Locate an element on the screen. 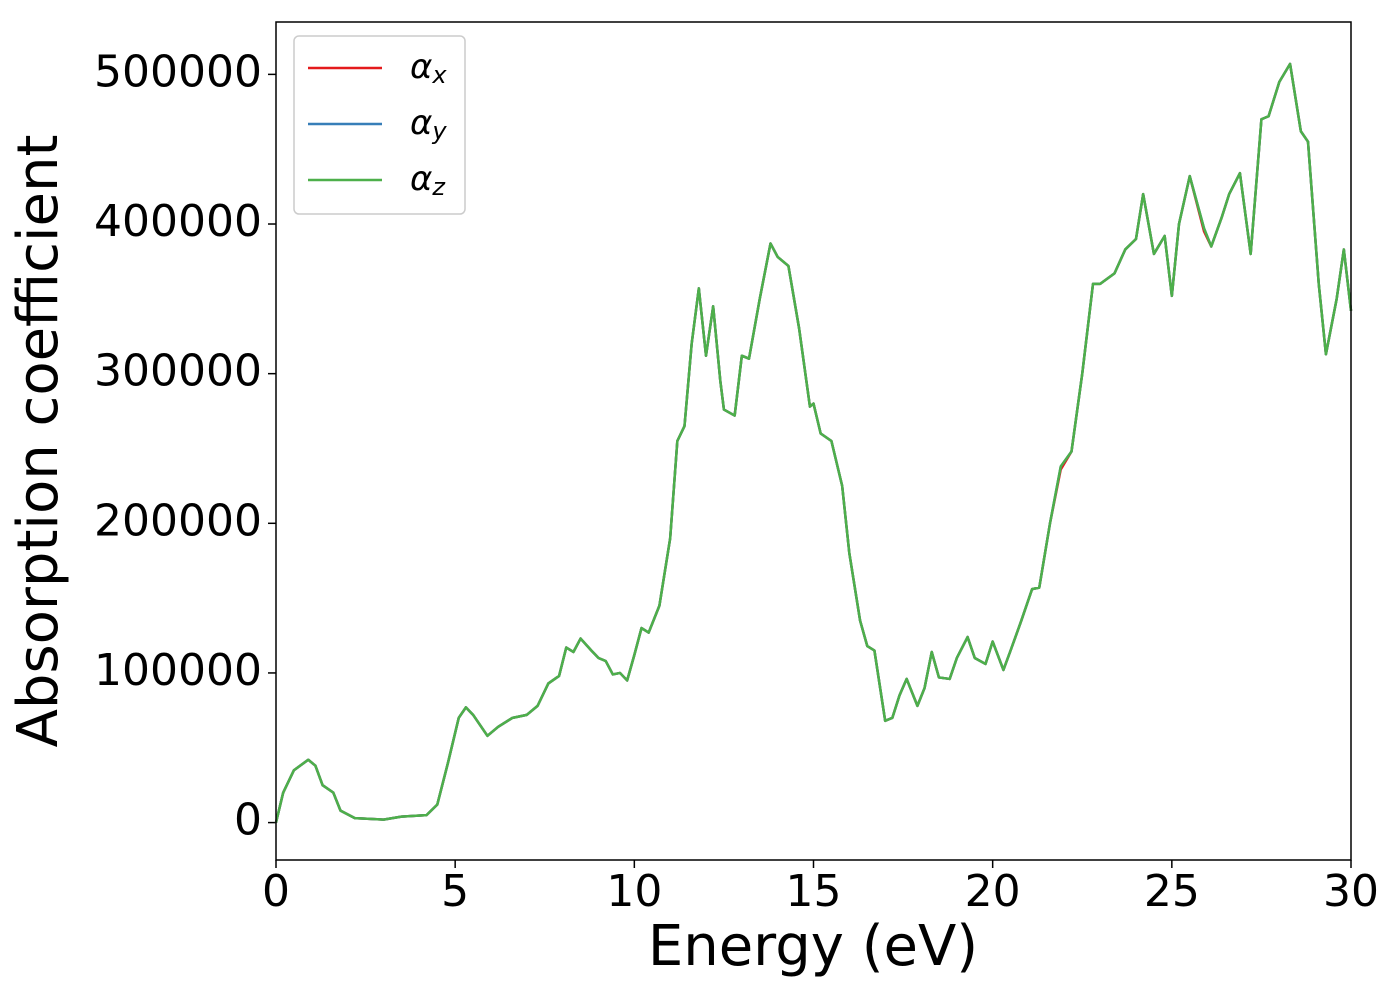  x-tick-label: 30 is located at coordinates (1351, 891).